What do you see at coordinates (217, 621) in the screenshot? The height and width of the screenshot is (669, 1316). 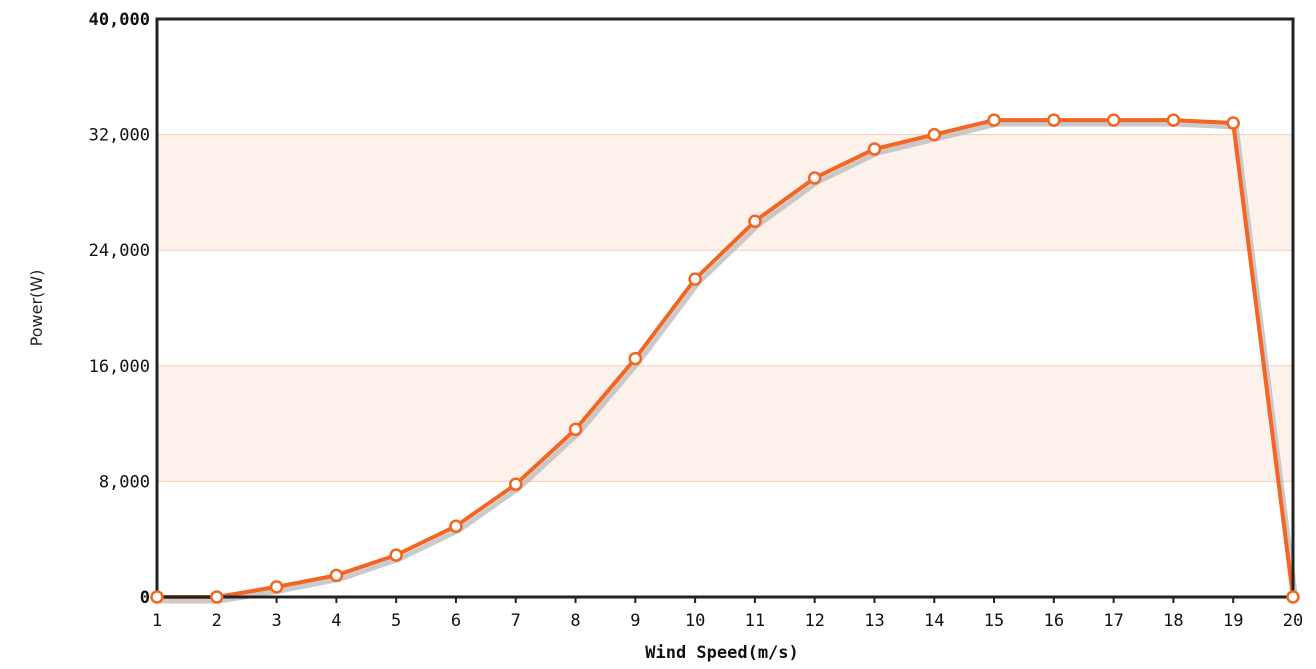 I see `x-tick-label: 2` at bounding box center [217, 621].